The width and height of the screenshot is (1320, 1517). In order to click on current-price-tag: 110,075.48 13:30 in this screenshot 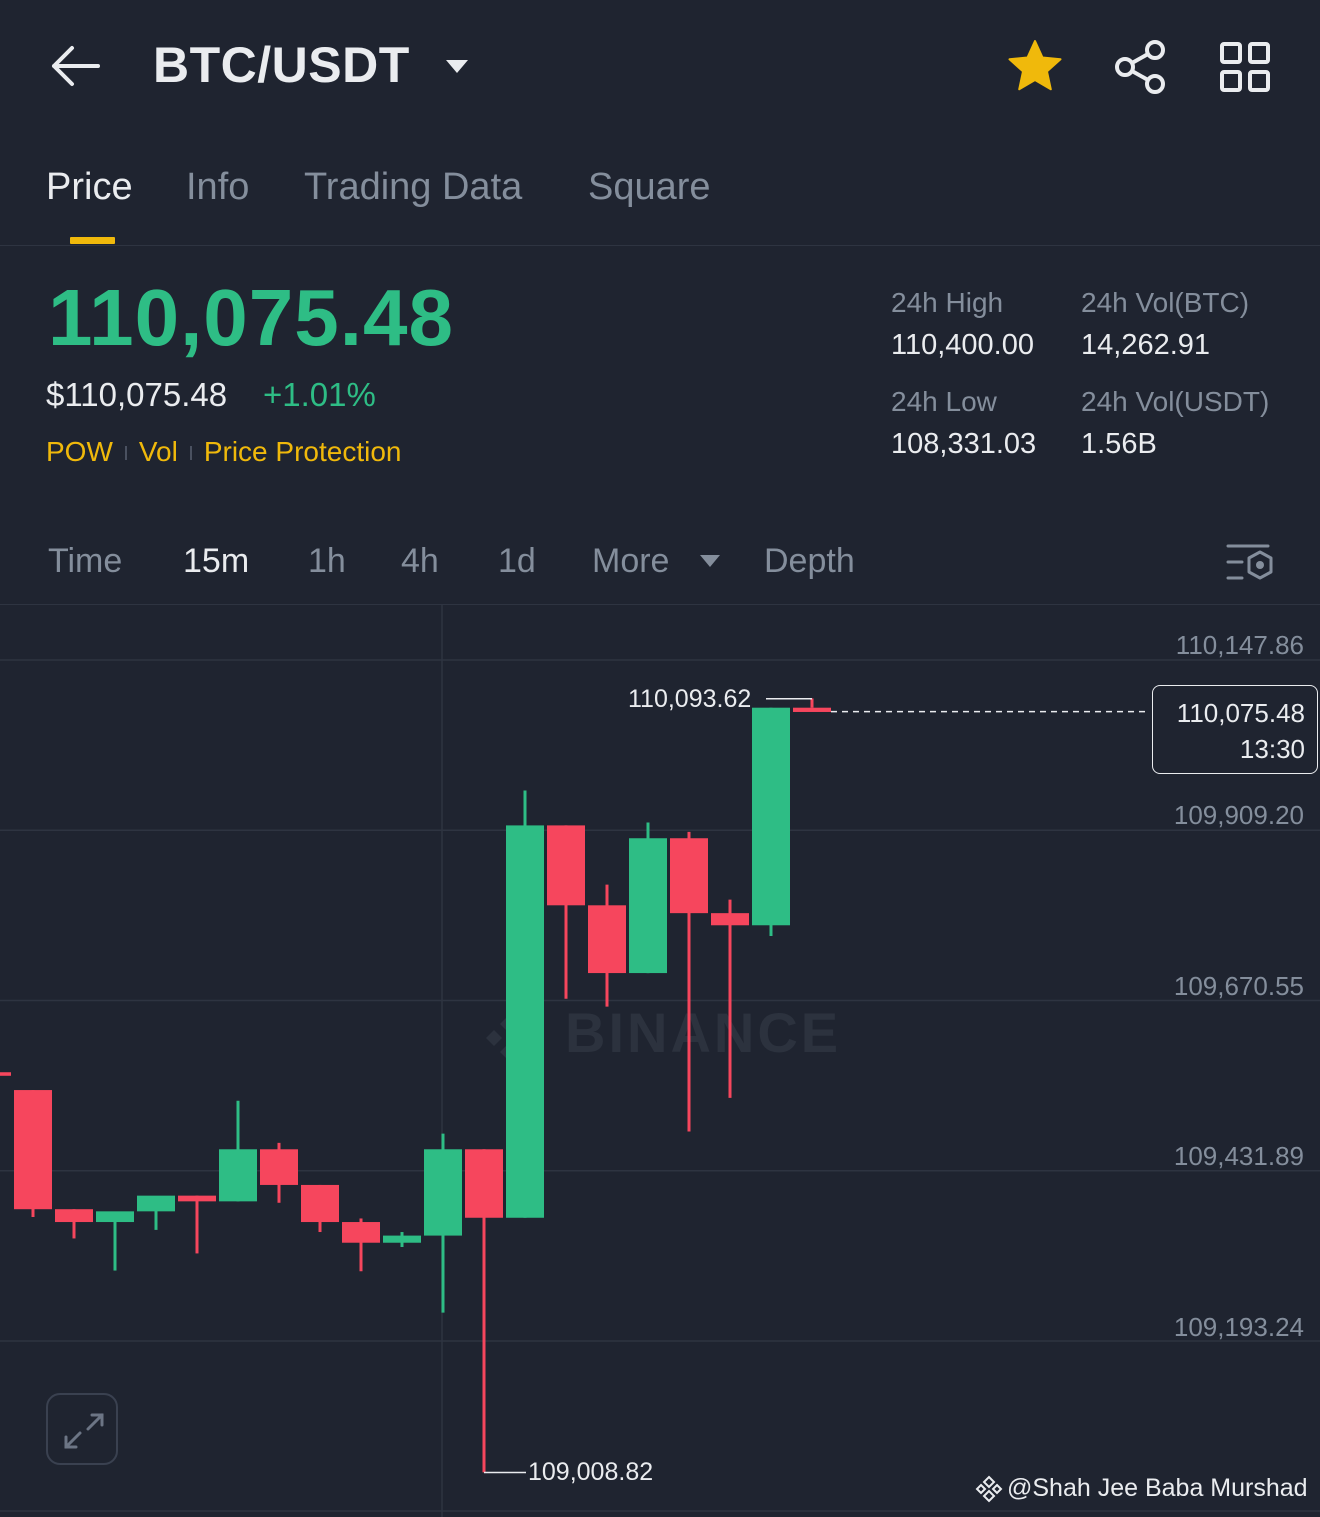, I will do `click(1235, 729)`.